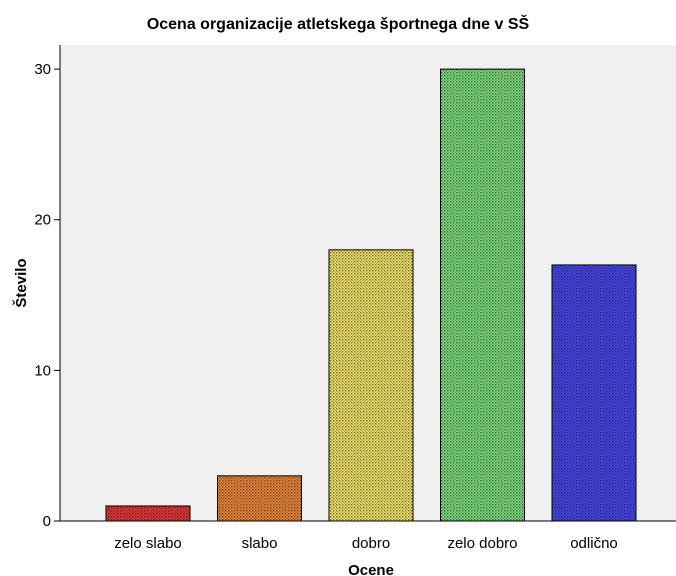  Describe the element at coordinates (371, 543) in the screenshot. I see `x-tick-label: dobro` at that location.